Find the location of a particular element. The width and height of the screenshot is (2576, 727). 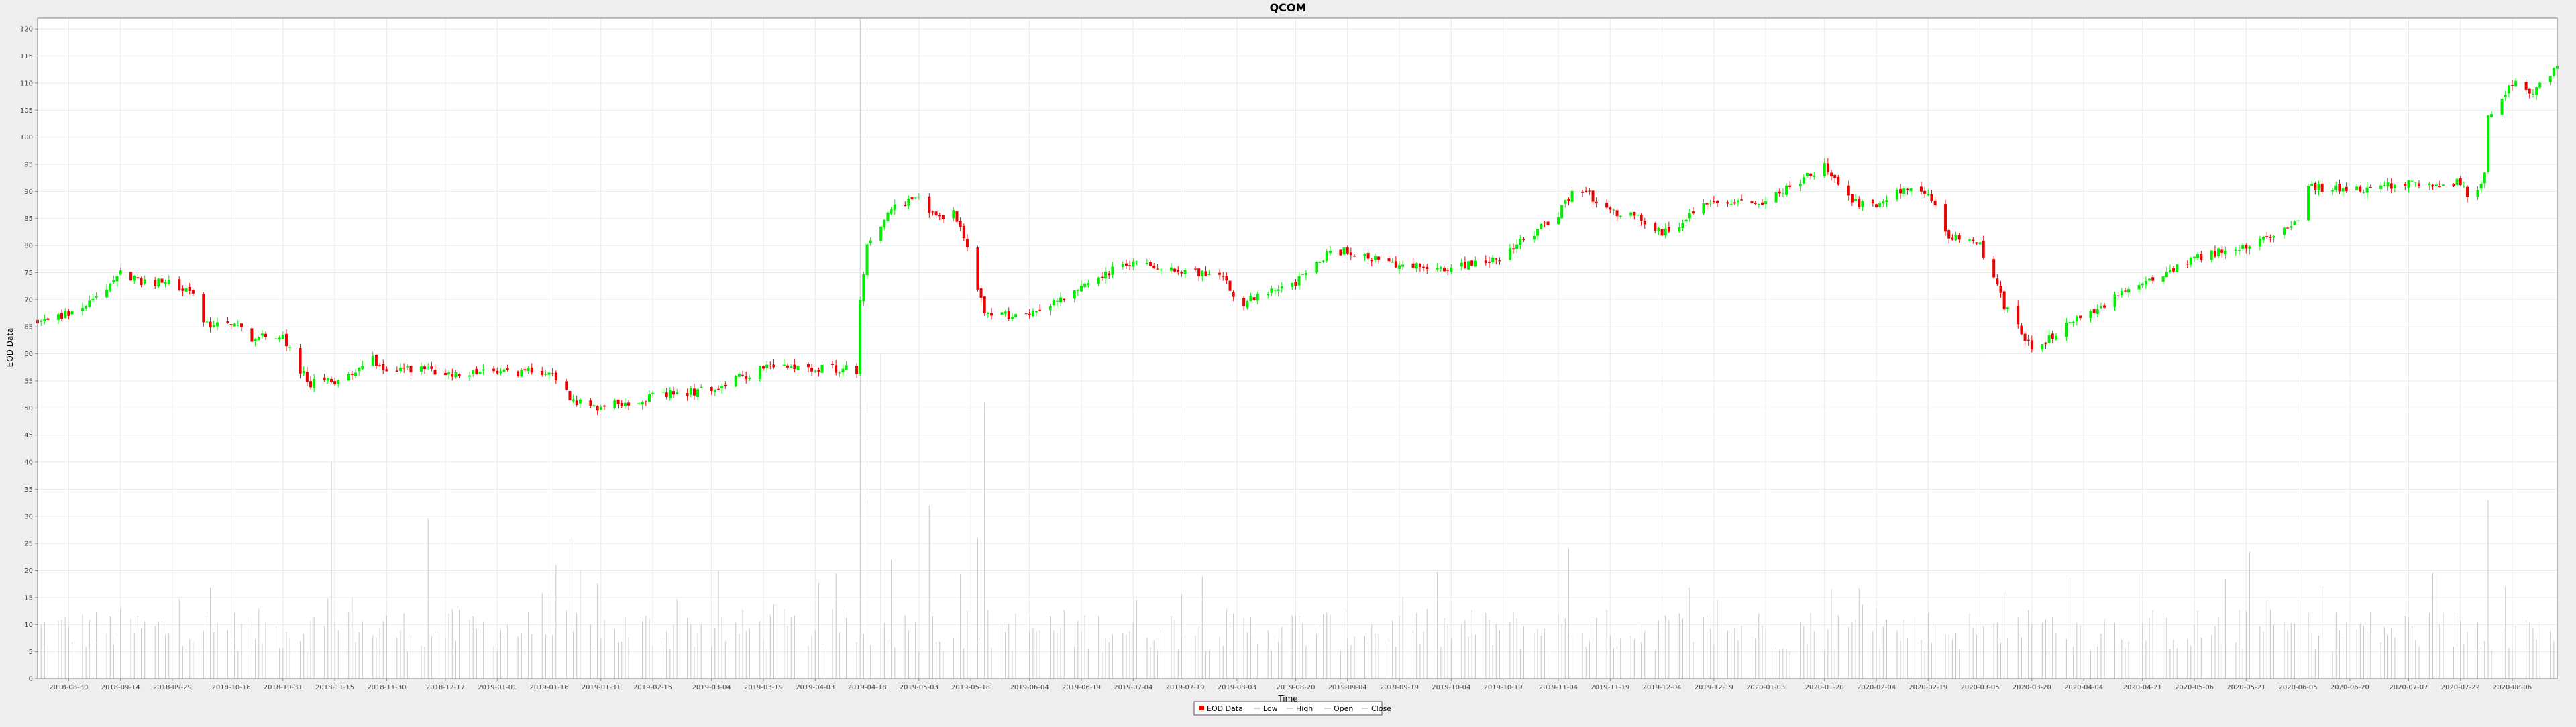

y-tick-label: 30 is located at coordinates (28, 516).